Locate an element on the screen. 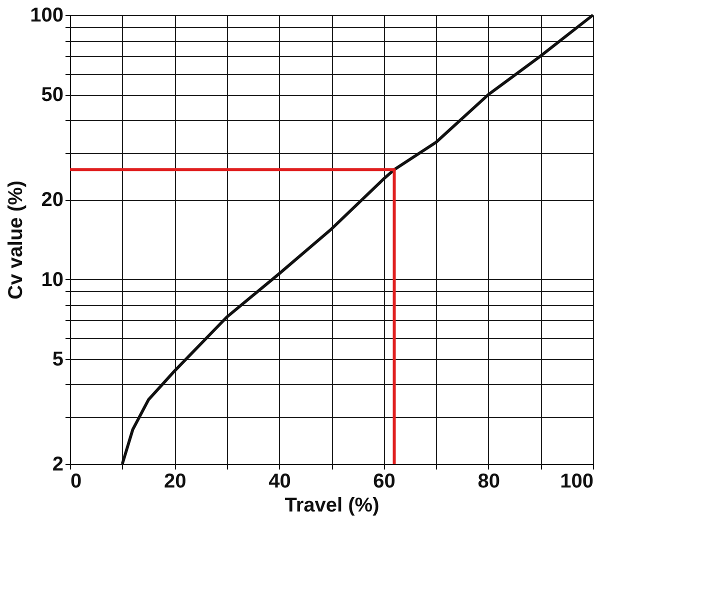 Image resolution: width=716 pixels, height=616 pixels. y-tick-label: 5 is located at coordinates (58, 359).